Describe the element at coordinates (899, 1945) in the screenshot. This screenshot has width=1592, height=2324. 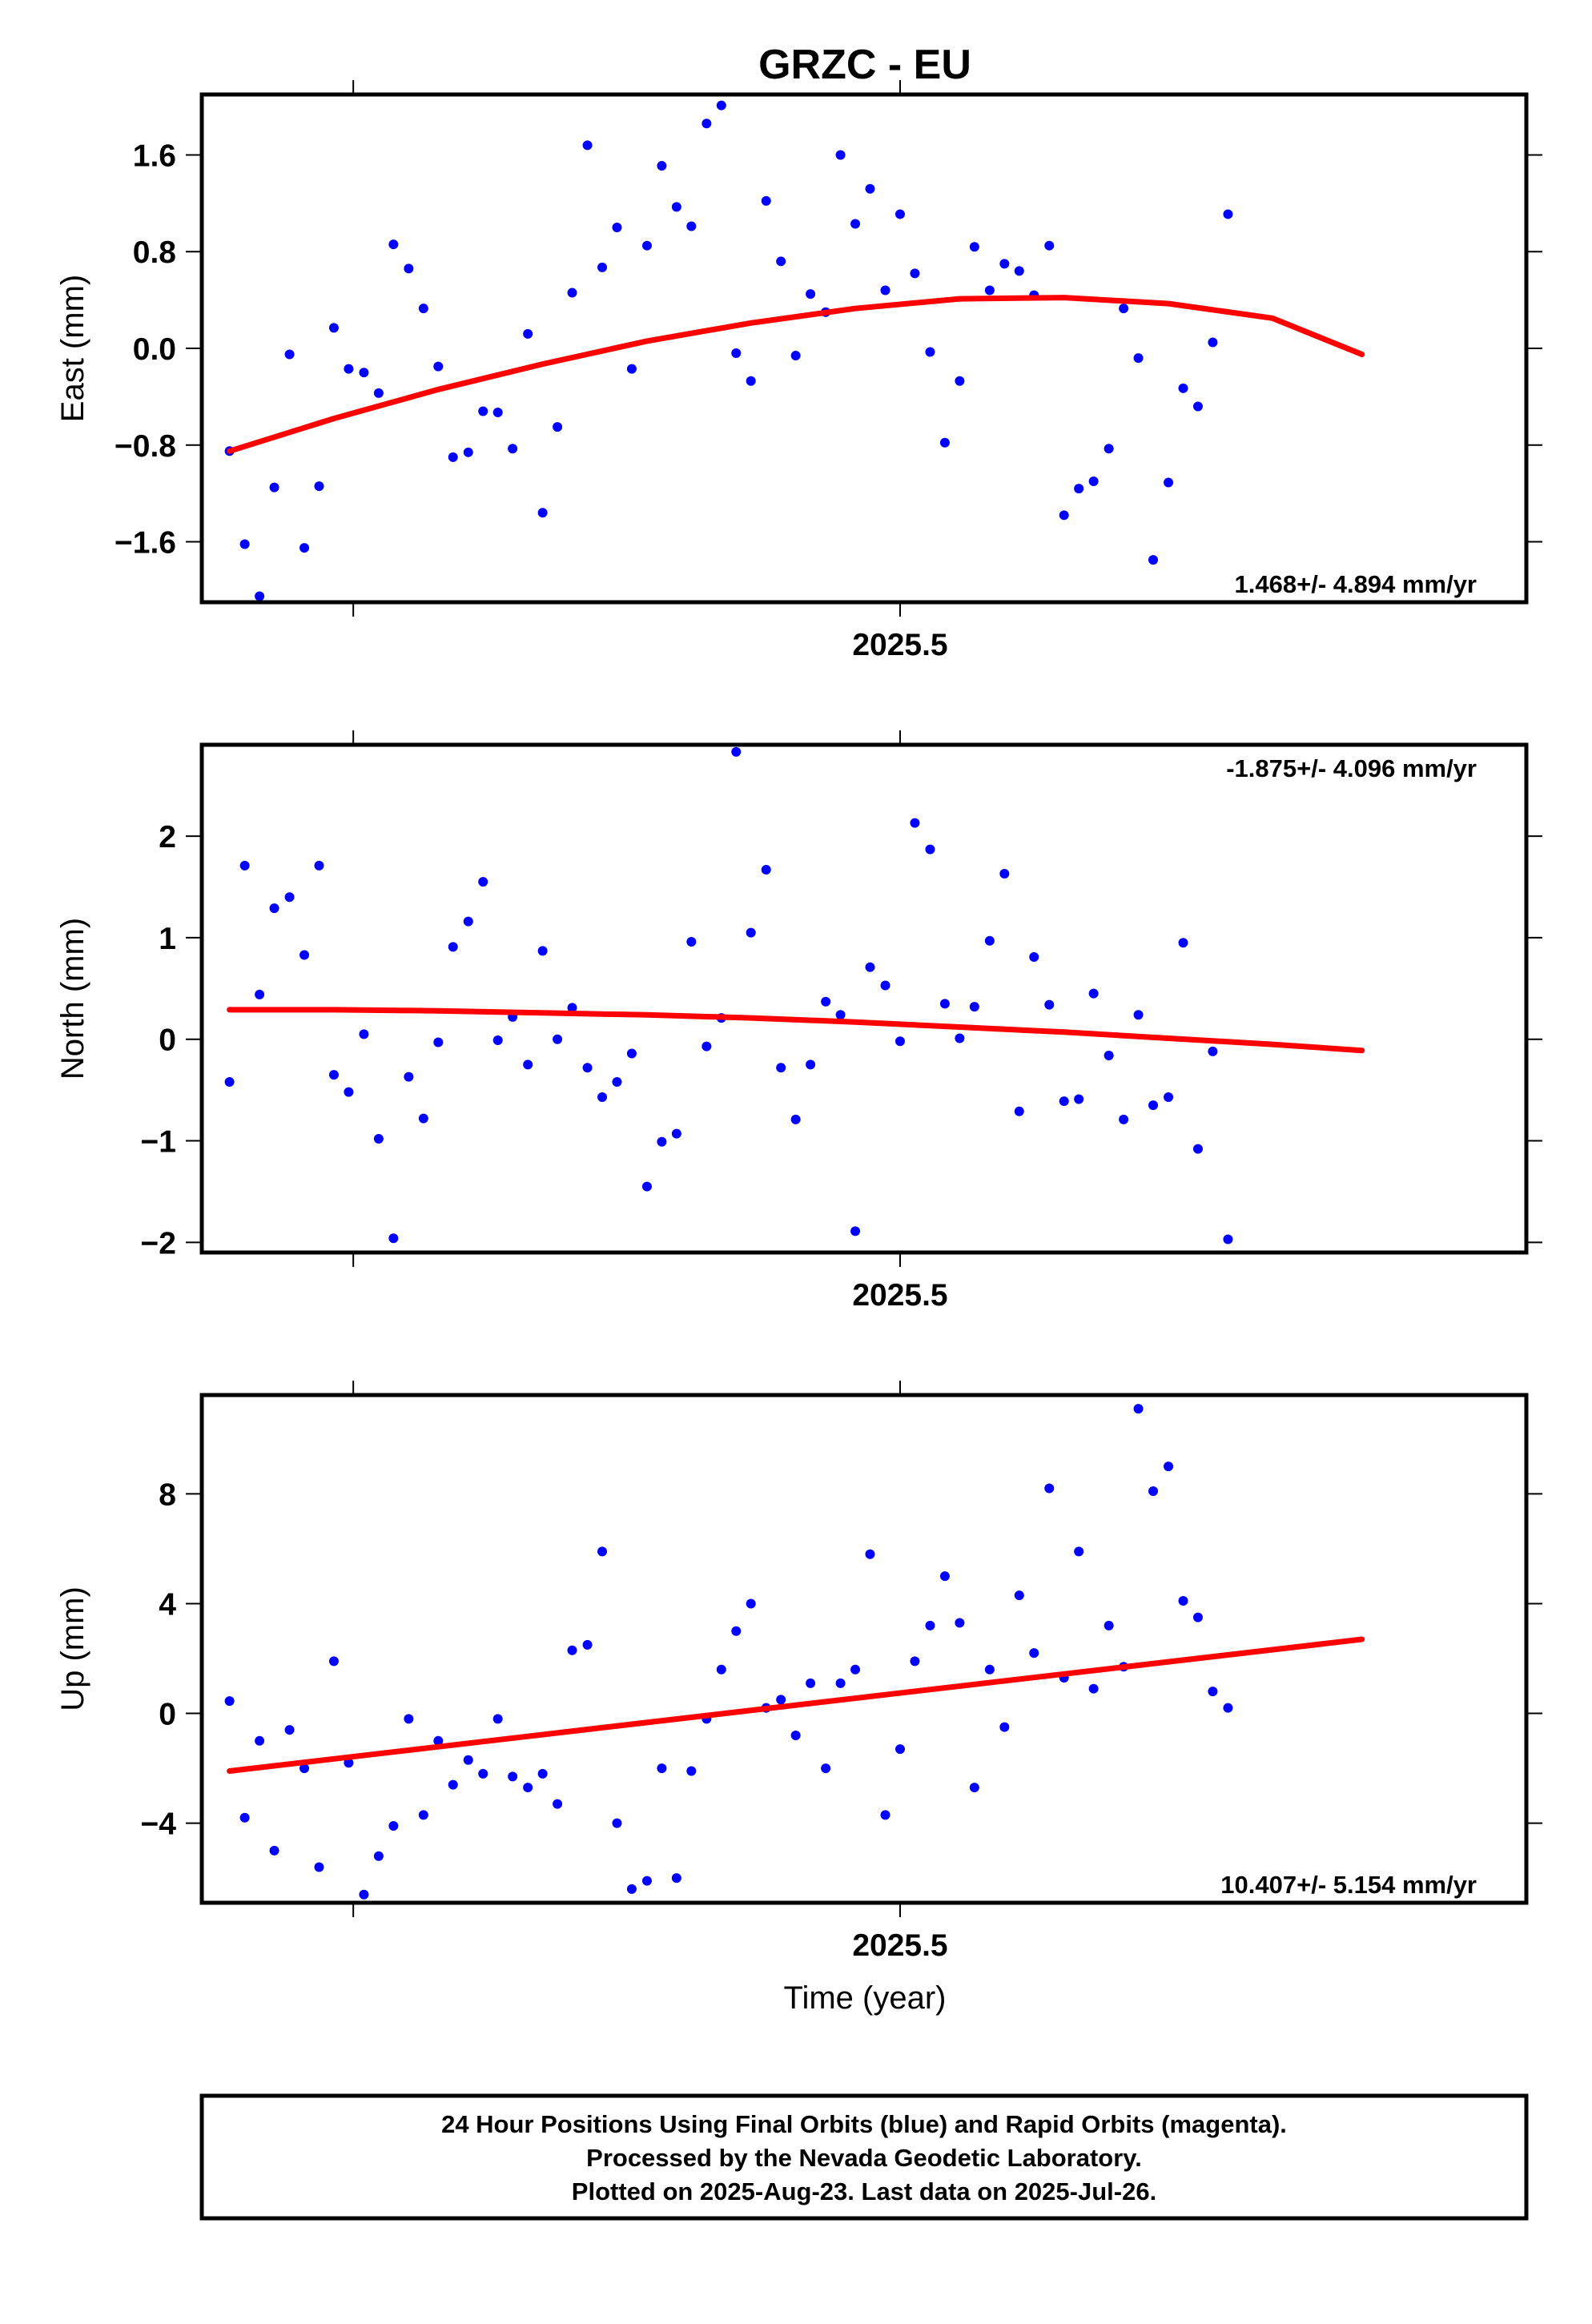
I see `up-x-tick-label: 2025.5` at that location.